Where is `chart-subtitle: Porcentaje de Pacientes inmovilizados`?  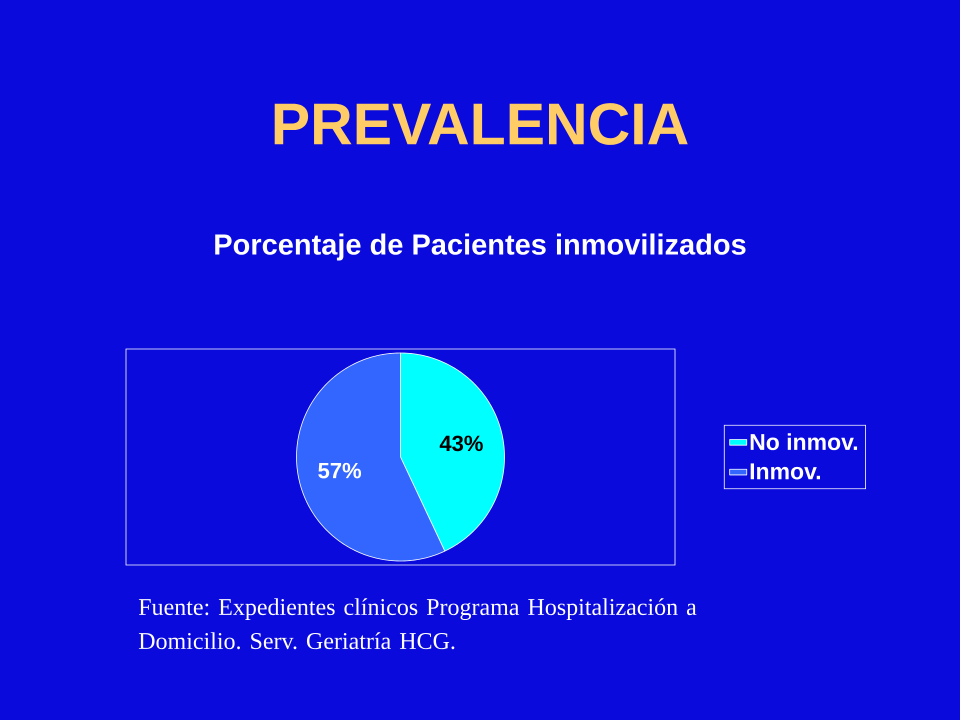
chart-subtitle: Porcentaje de Pacientes inmovilizados is located at coordinates (480, 247).